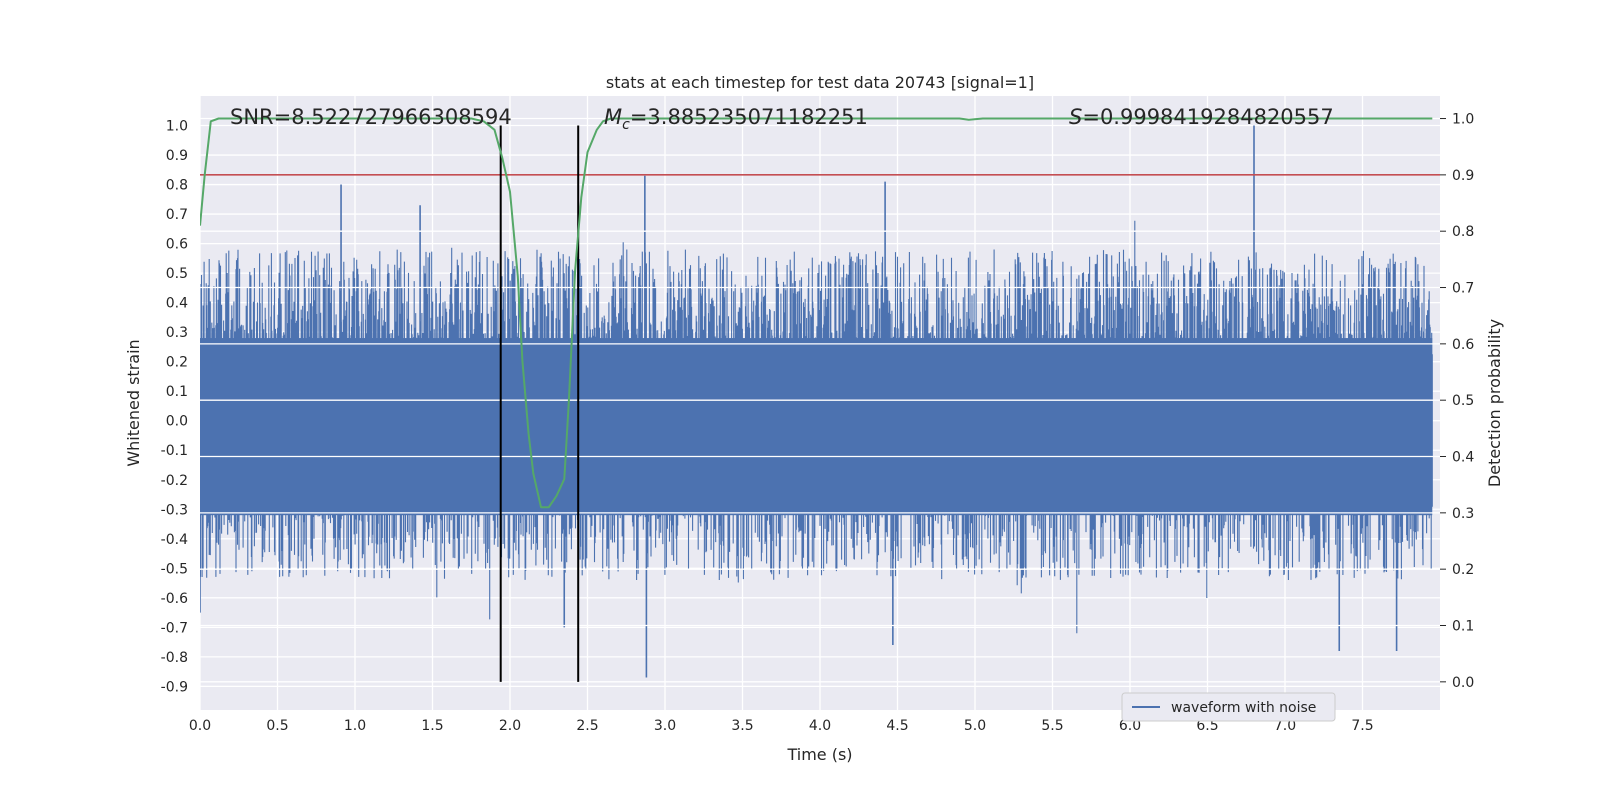 The width and height of the screenshot is (1600, 800). What do you see at coordinates (587, 726) in the screenshot?
I see `x-tick-label: 2.5` at bounding box center [587, 726].